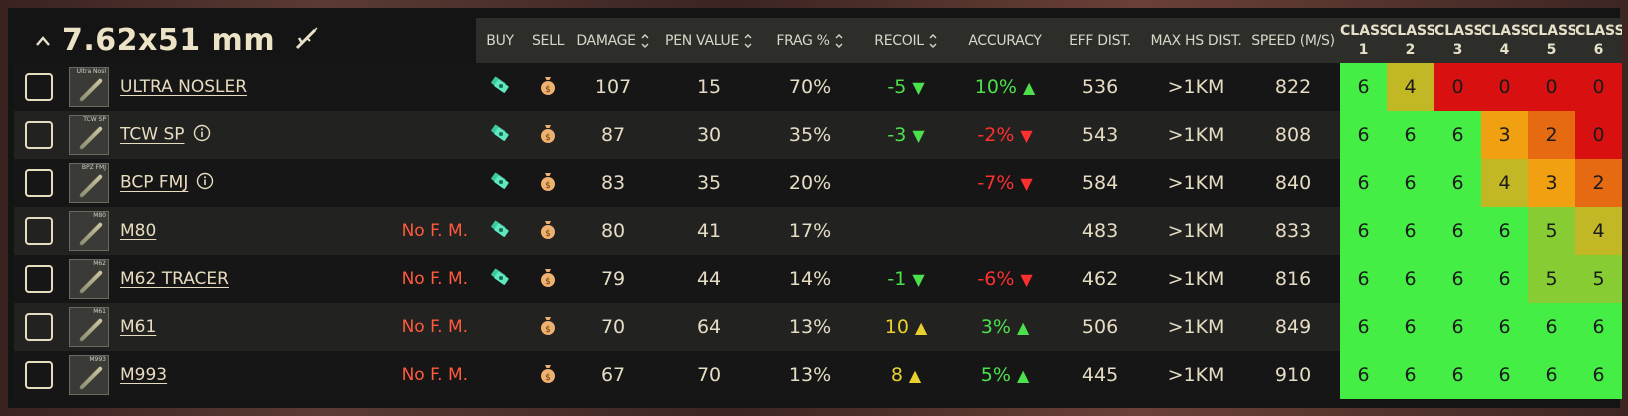 The width and height of the screenshot is (1628, 416). What do you see at coordinates (99, 263) in the screenshot?
I see `thumbnail-label: M62` at bounding box center [99, 263].